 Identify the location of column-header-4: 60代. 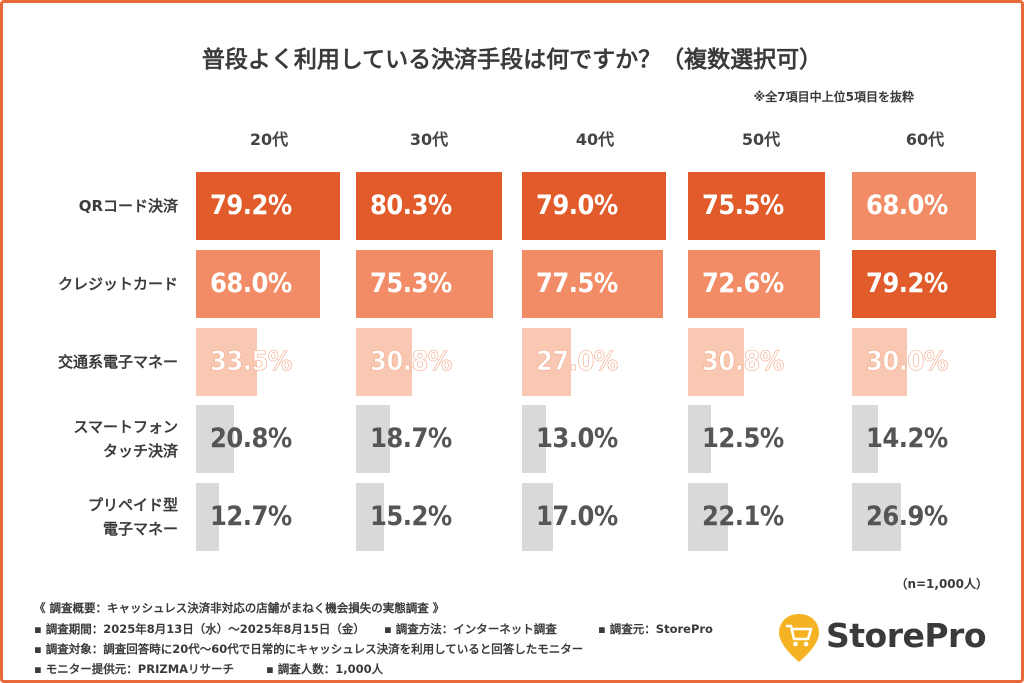
(925, 139).